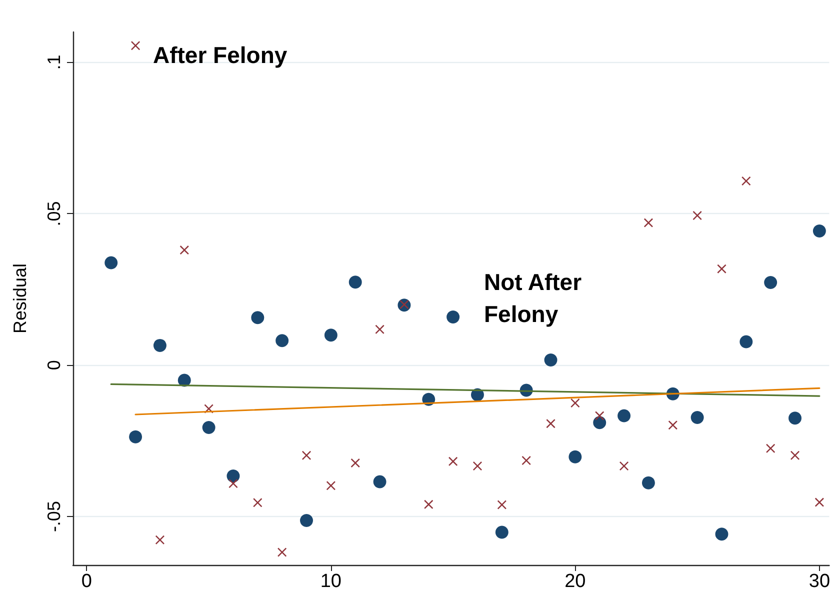 This screenshot has width=833, height=598. Describe the element at coordinates (54, 365) in the screenshot. I see `y-tick-label: 0` at that location.